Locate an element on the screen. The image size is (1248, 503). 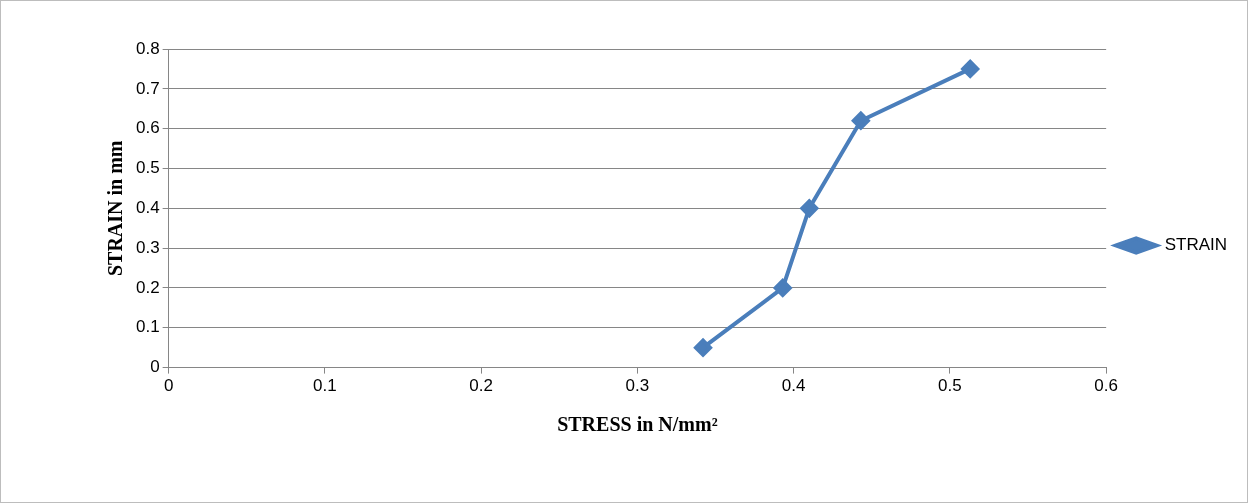
y-axis-title: STRAIN in mm is located at coordinates (115, 208).